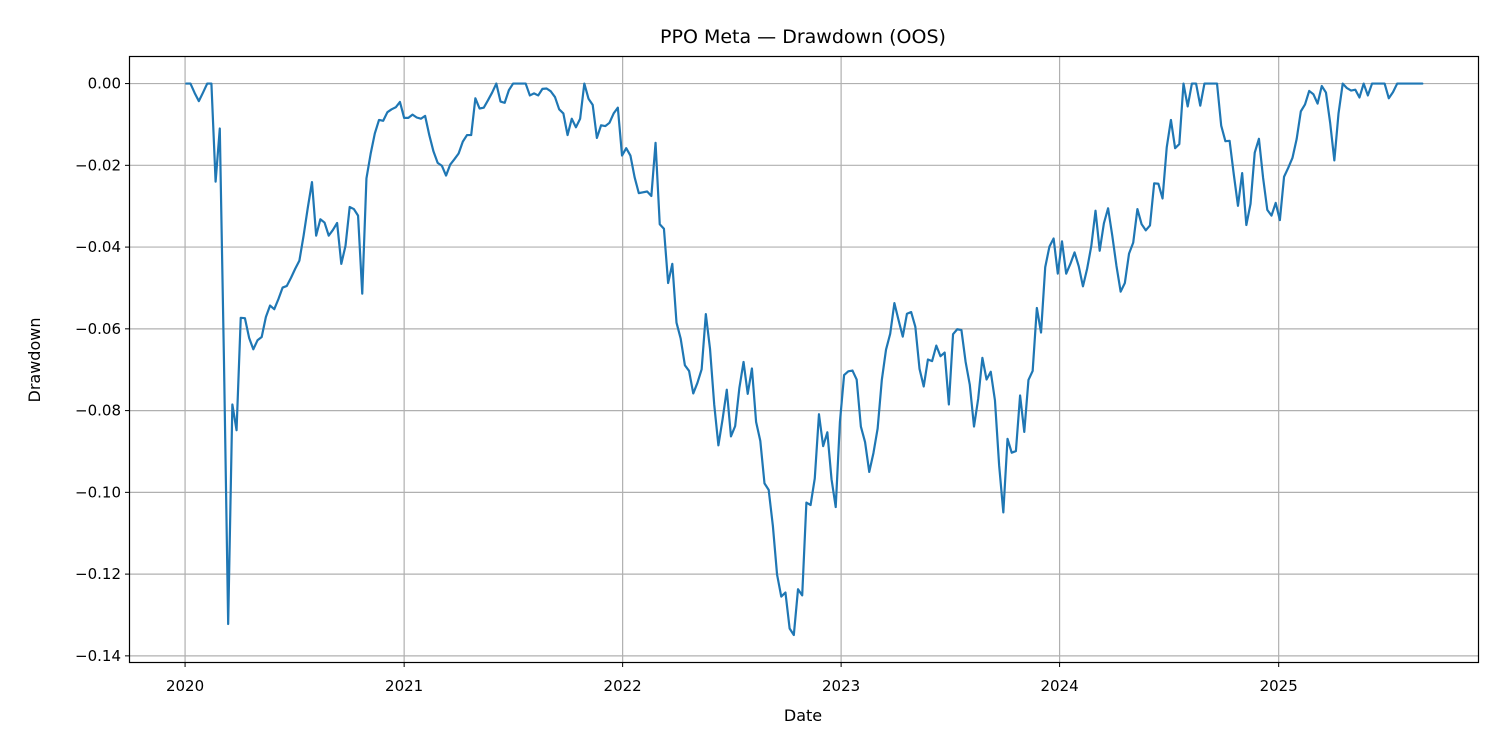 The image size is (1500, 750). What do you see at coordinates (98, 492) in the screenshot?
I see `y-tick-label: −0.10` at bounding box center [98, 492].